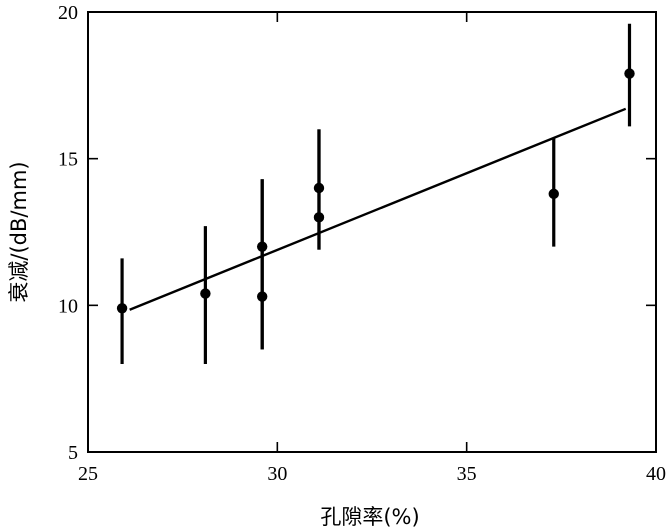  I want to click on y-tick-label: 5, so click(73, 453).